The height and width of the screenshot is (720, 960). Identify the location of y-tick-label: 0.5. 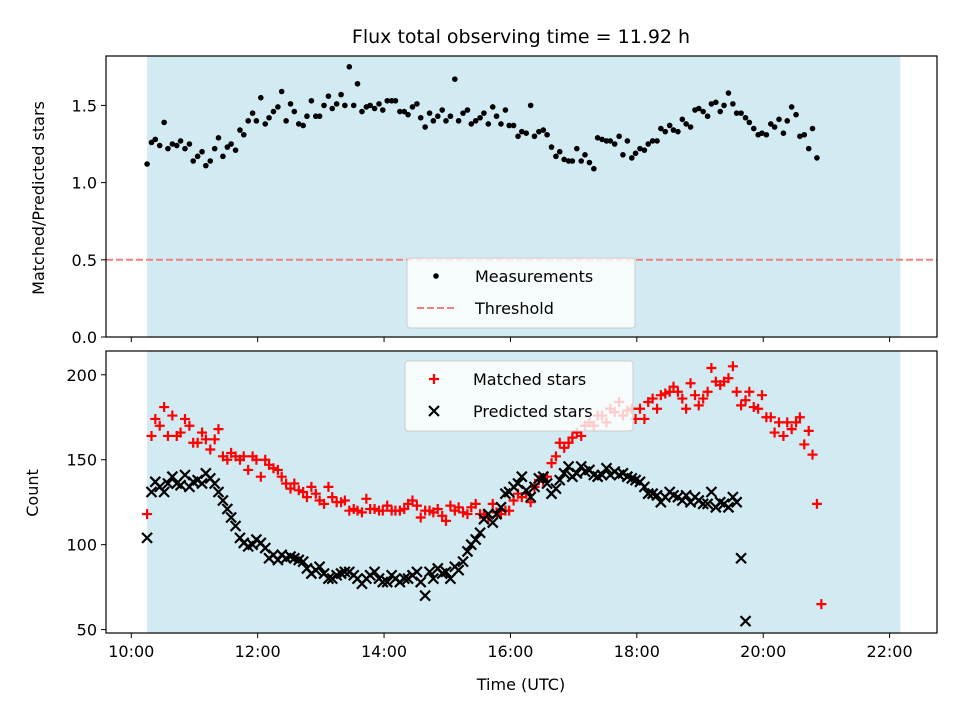
(84, 260).